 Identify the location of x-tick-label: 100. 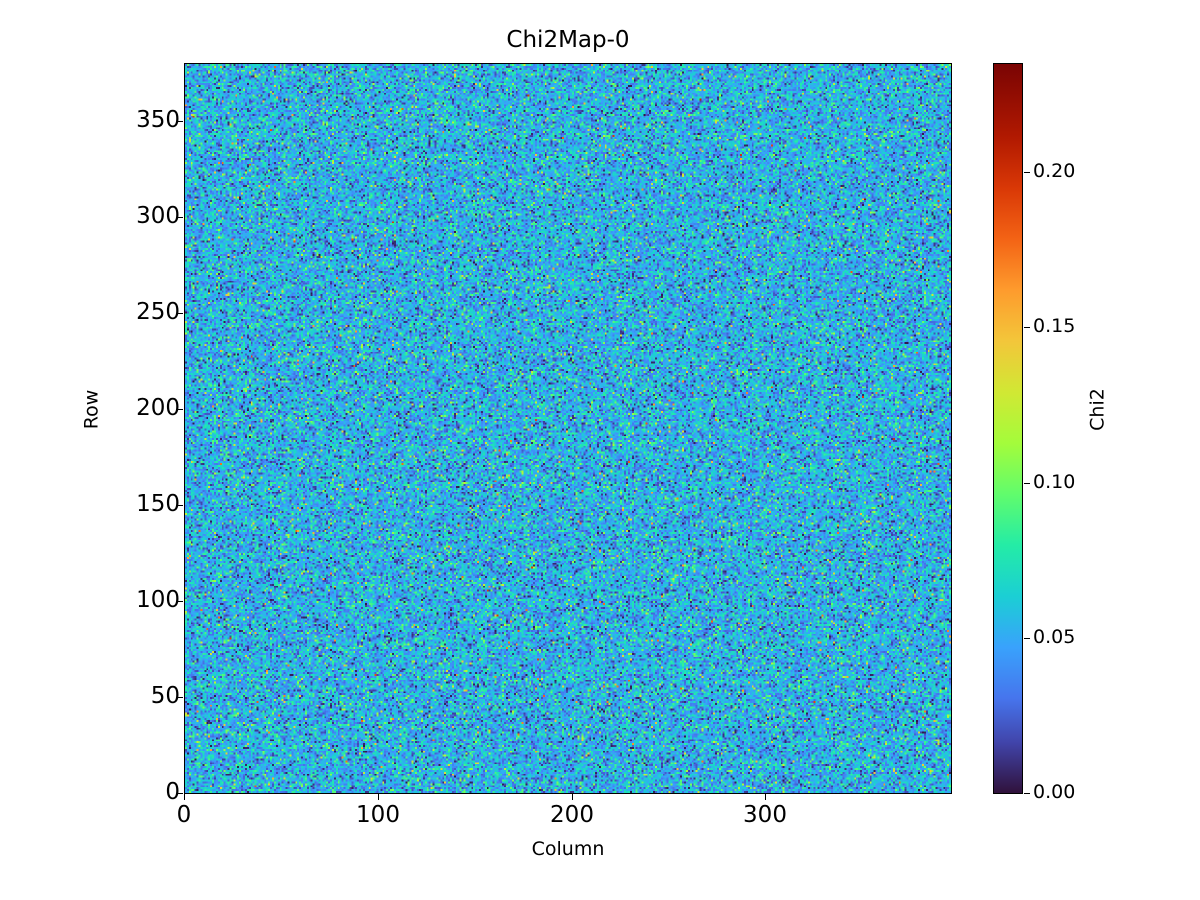
(378, 815).